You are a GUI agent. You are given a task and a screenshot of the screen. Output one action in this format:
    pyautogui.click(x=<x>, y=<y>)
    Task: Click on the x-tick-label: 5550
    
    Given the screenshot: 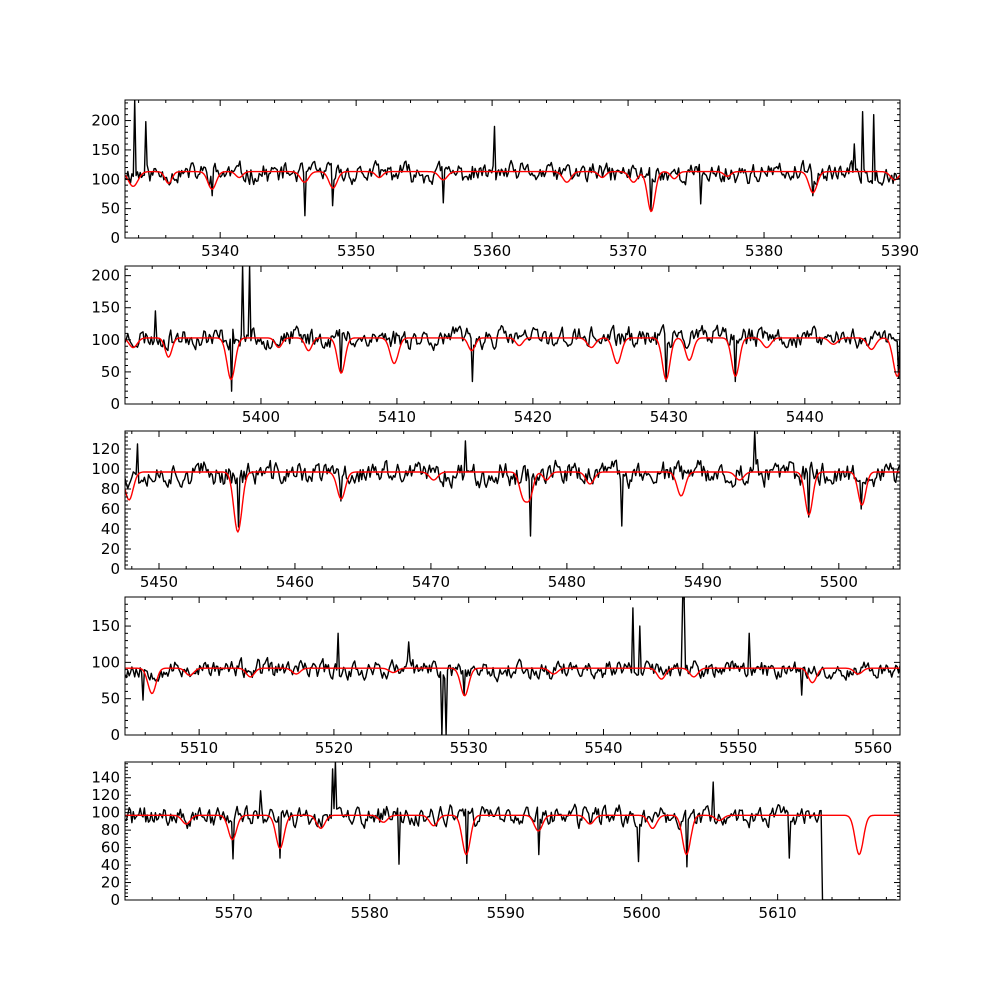 What is the action you would take?
    pyautogui.click(x=738, y=748)
    